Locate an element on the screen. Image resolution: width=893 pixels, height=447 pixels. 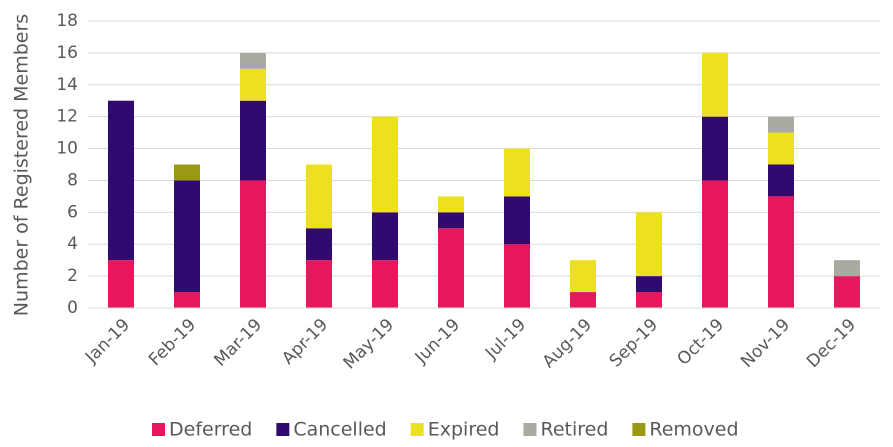
legend-label: Expired is located at coordinates (464, 430).